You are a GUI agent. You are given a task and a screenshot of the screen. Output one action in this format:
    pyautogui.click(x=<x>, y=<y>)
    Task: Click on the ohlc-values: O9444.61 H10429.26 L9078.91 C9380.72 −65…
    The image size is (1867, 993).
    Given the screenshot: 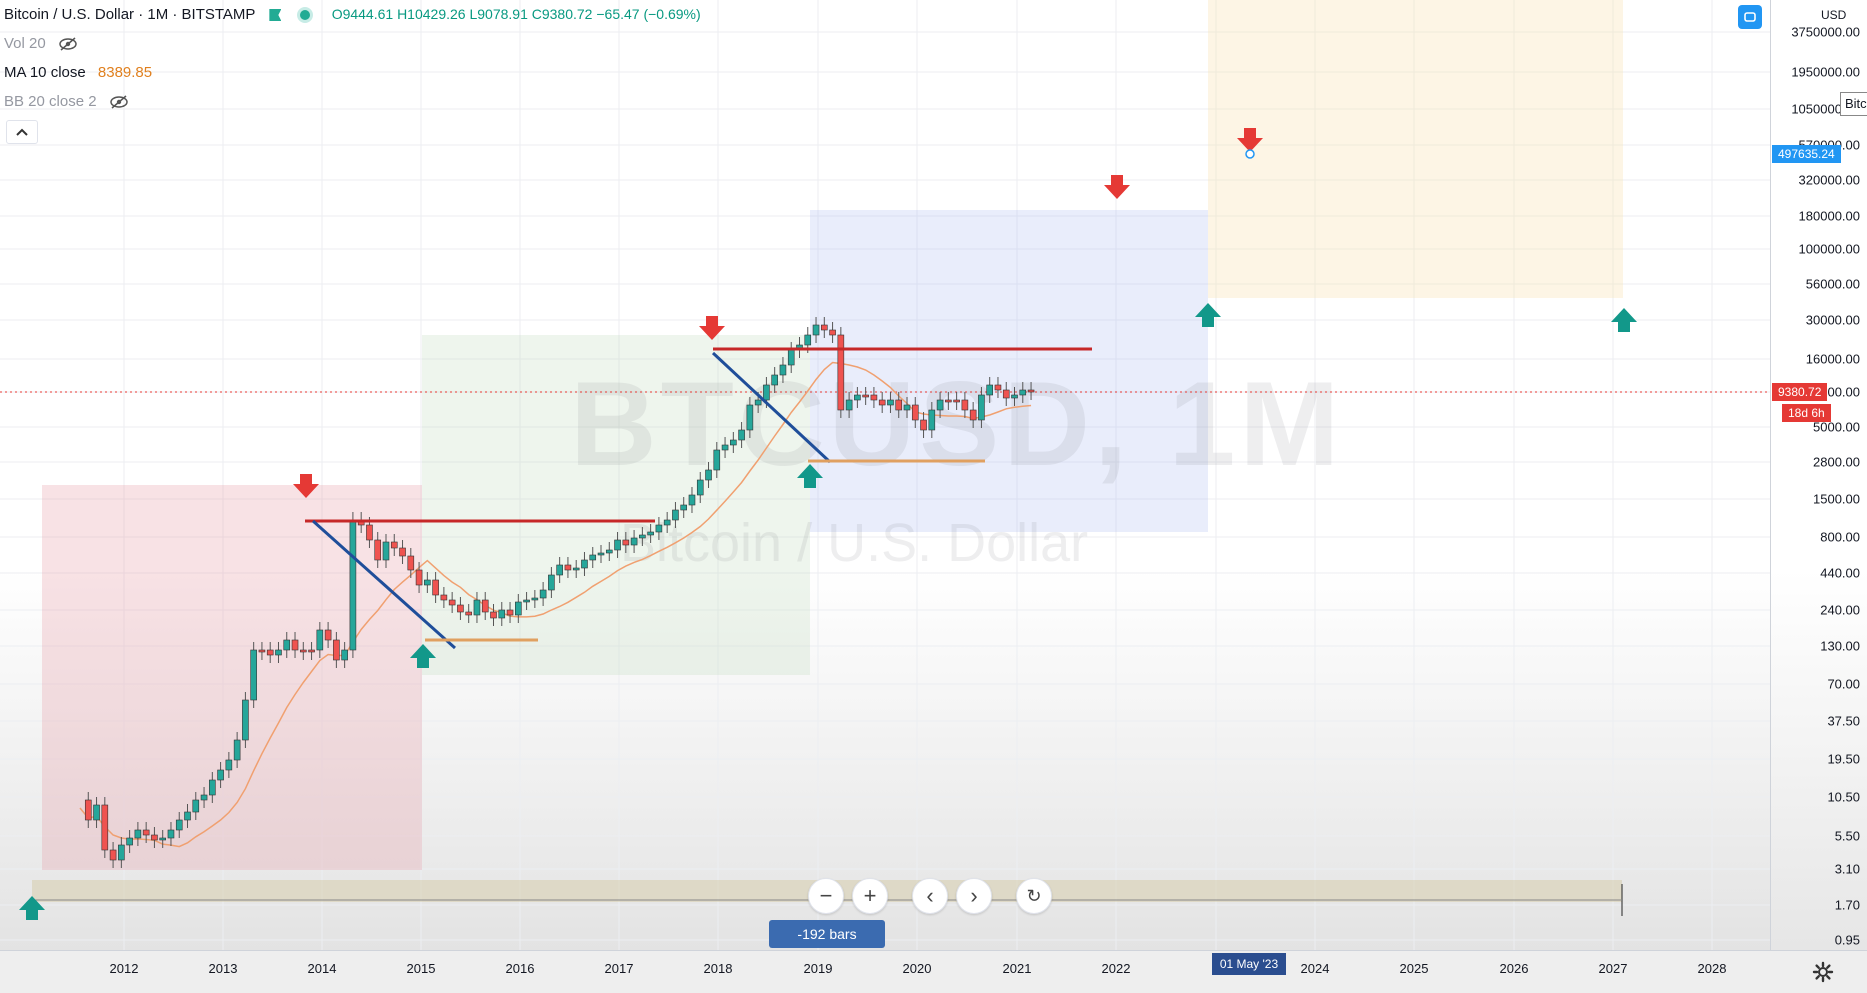 What is the action you would take?
    pyautogui.click(x=516, y=14)
    